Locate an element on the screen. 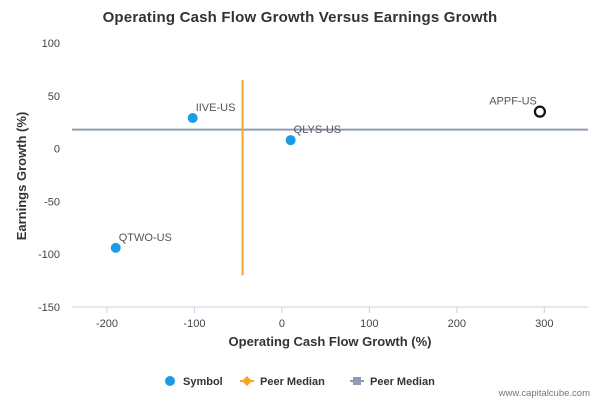 Image resolution: width=600 pixels, height=400 pixels. x-tick-label: 200 is located at coordinates (457, 324).